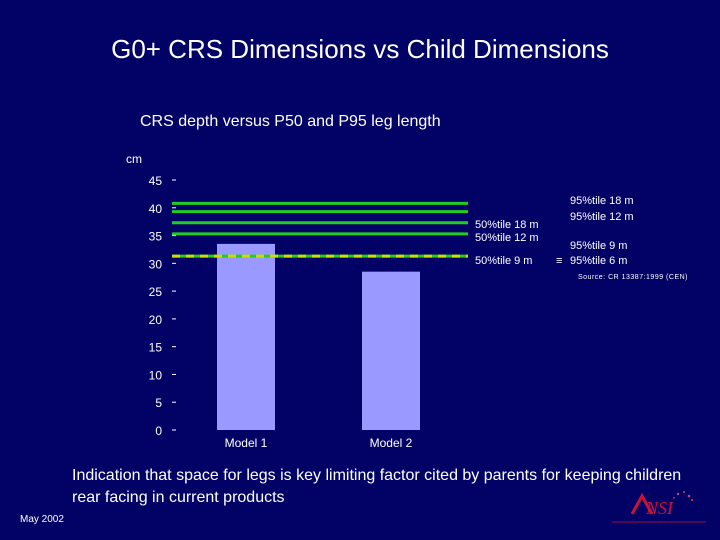 This screenshot has width=720, height=540. I want to click on y-tick-label: 15, so click(156, 348).